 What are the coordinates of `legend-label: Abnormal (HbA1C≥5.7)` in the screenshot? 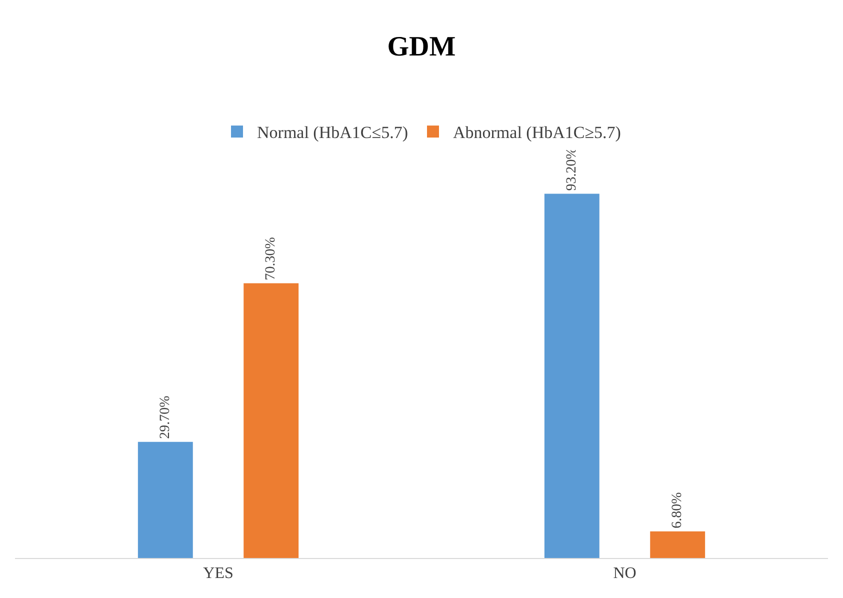 It's located at (536, 132).